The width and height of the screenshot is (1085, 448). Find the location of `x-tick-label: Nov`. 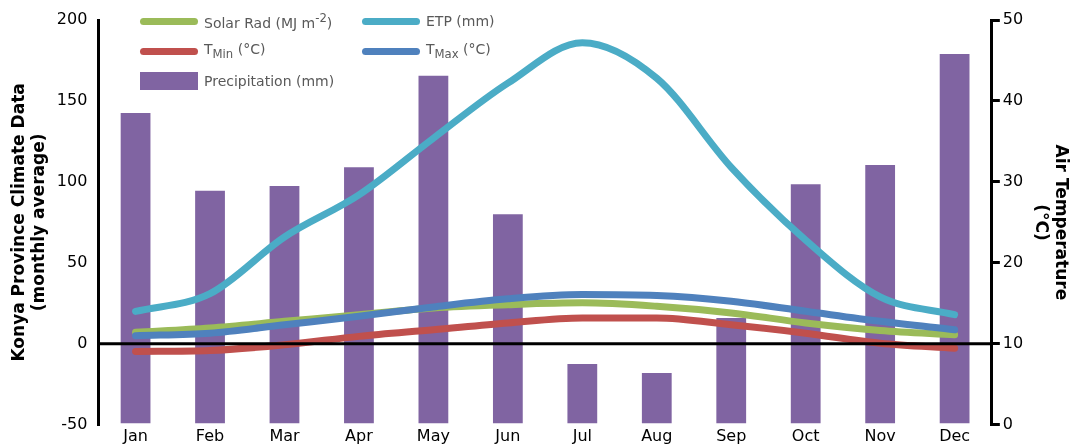

x-tick-label: Nov is located at coordinates (880, 435).